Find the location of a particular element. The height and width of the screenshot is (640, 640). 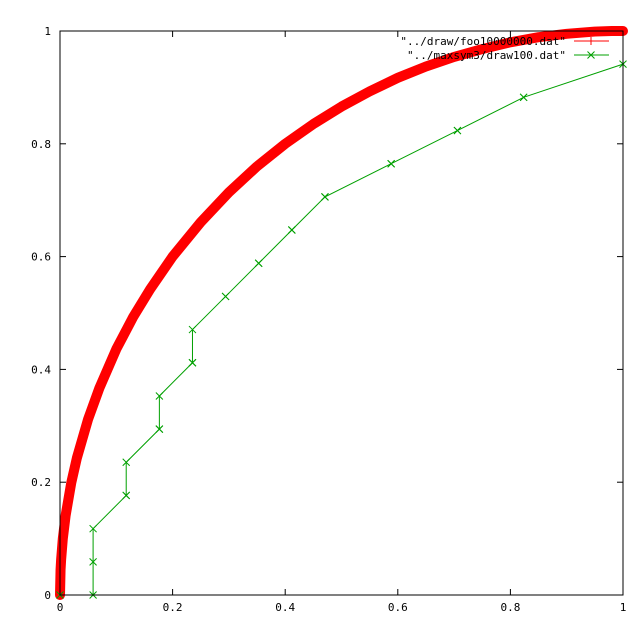

x-tick-label: 0.8 is located at coordinates (510, 607).